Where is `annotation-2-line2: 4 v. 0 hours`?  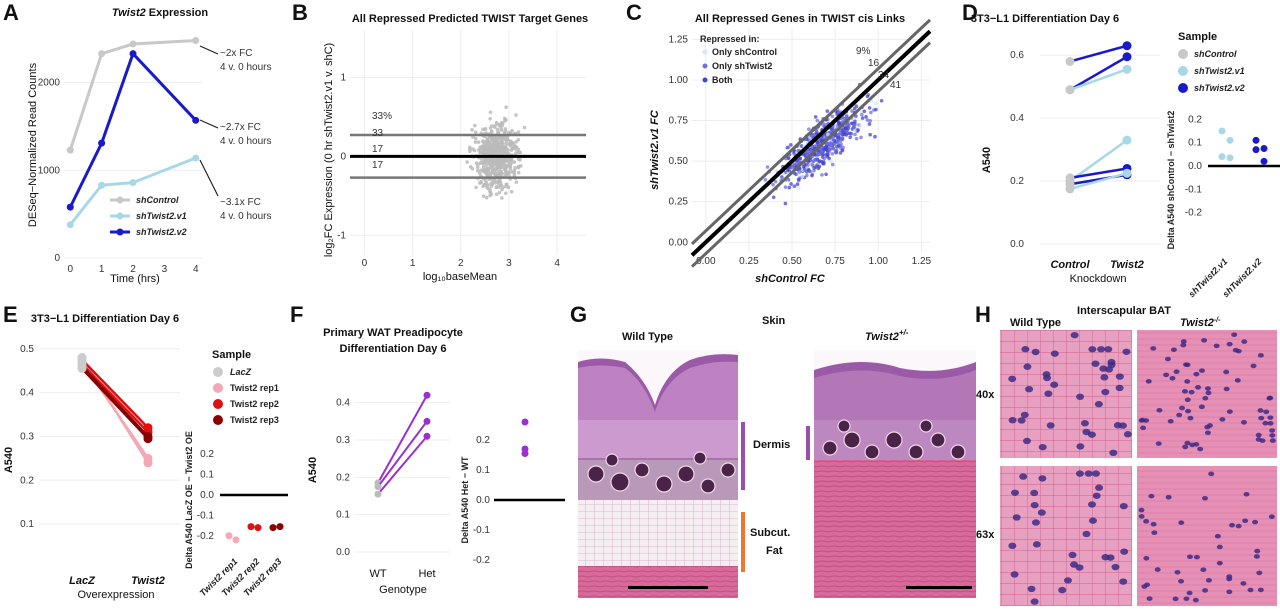 annotation-2-line2: 4 v. 0 hours is located at coordinates (246, 141).